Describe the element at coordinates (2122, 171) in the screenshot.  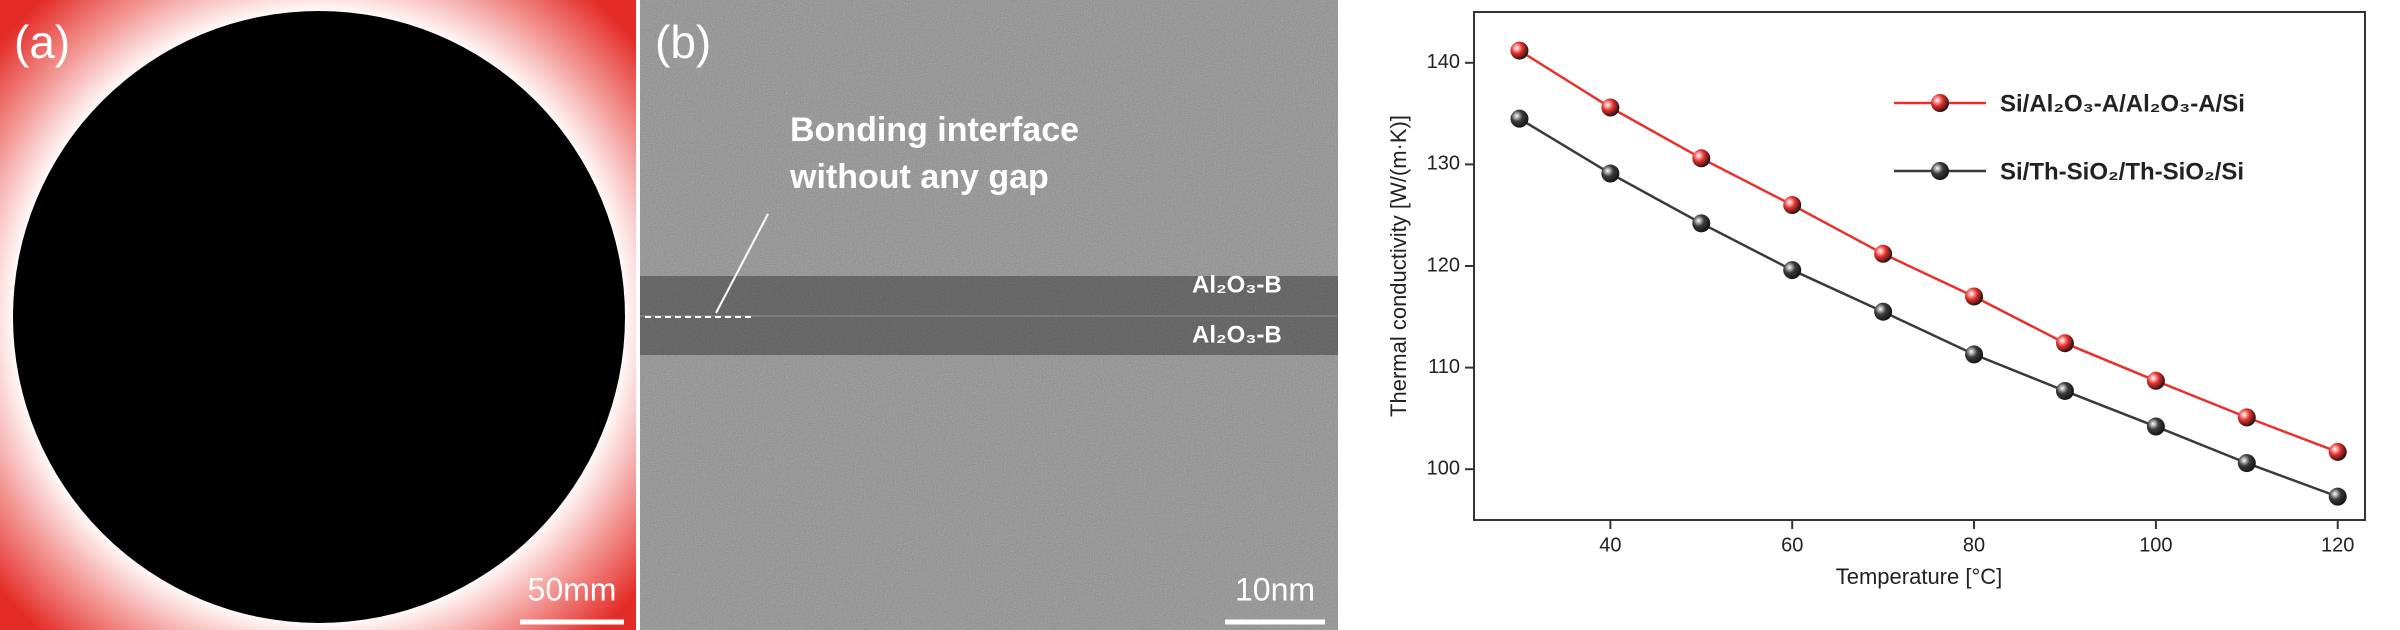
I see `legend-label: Si/Th-SiO₂/Th-SiO₂/Si` at that location.